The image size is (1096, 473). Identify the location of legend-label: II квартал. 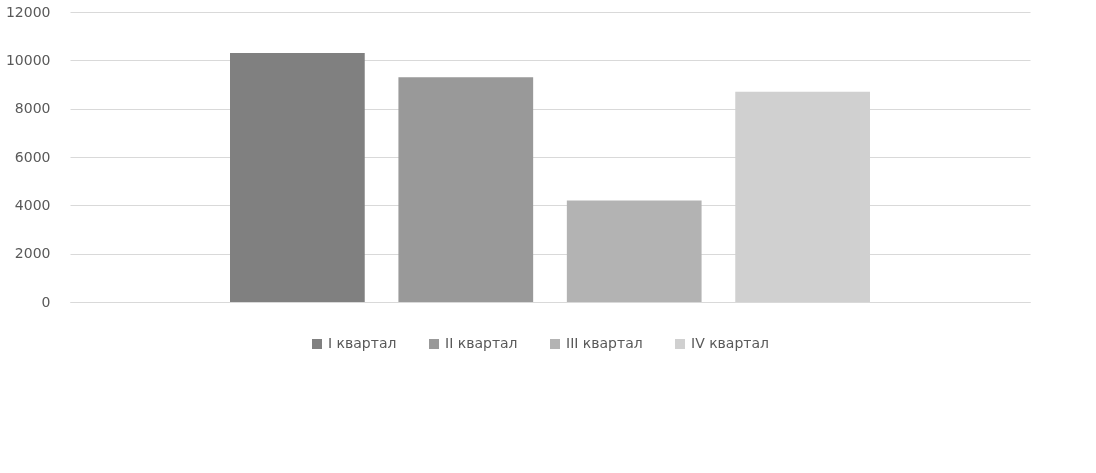
(481, 343).